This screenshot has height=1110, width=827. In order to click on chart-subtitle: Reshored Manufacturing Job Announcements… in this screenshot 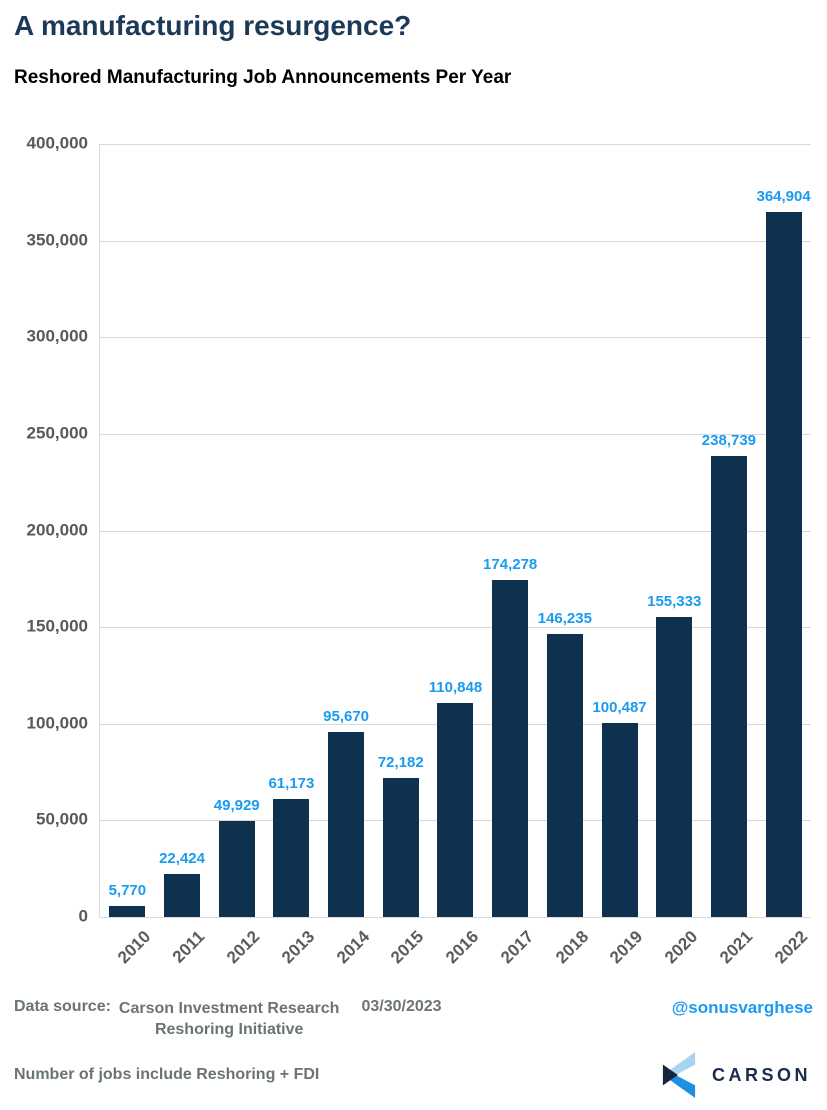, I will do `click(263, 77)`.